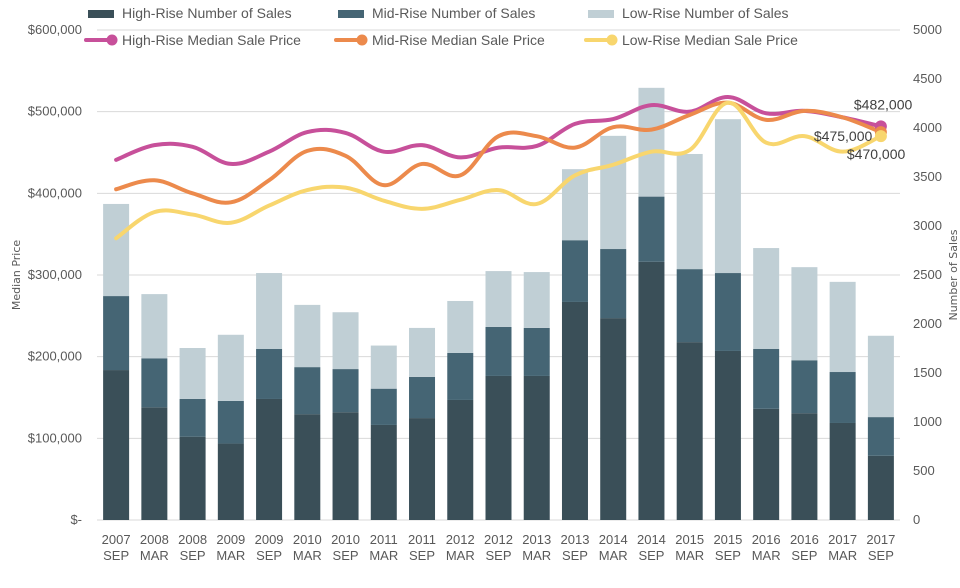  I want to click on legend-item-mid-rise-price: Mid-Rise Median Sale Price, so click(439, 40).